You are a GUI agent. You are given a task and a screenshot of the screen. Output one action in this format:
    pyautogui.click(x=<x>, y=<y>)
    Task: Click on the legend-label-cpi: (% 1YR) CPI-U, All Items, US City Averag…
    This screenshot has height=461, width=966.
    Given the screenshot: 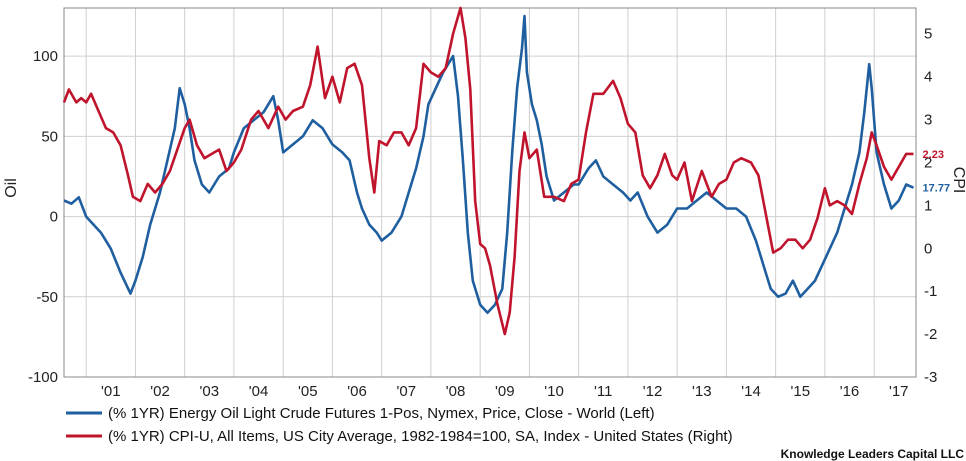 What is the action you would take?
    pyautogui.click(x=420, y=436)
    